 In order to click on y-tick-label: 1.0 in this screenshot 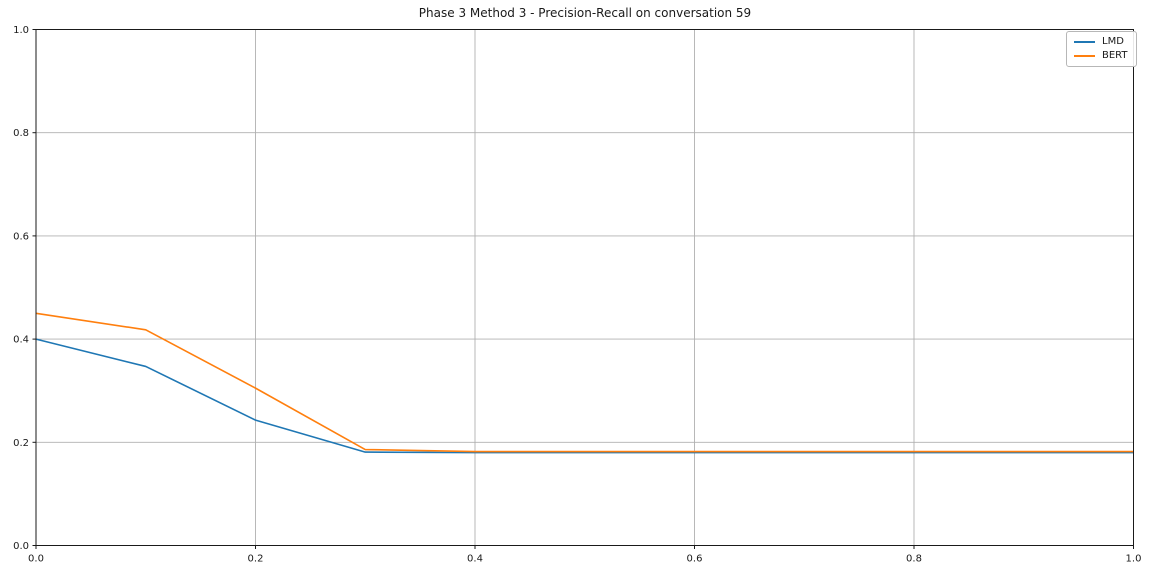, I will do `click(21, 30)`.